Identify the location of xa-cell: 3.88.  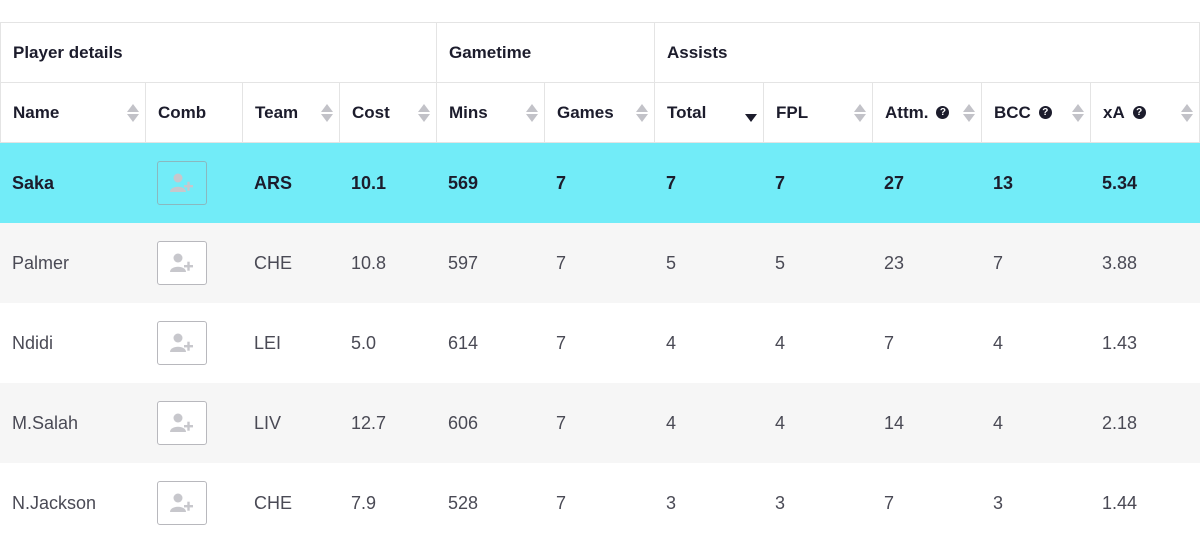
(1120, 262).